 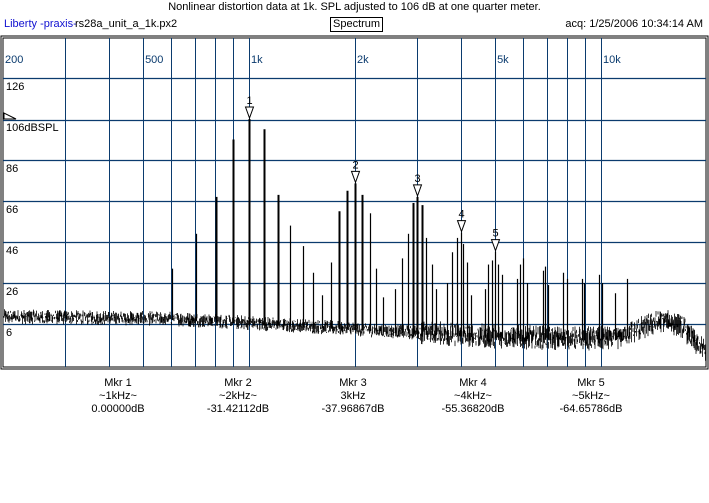 What do you see at coordinates (40, 24) in the screenshot?
I see `brand-label: Liberty -praxis-` at bounding box center [40, 24].